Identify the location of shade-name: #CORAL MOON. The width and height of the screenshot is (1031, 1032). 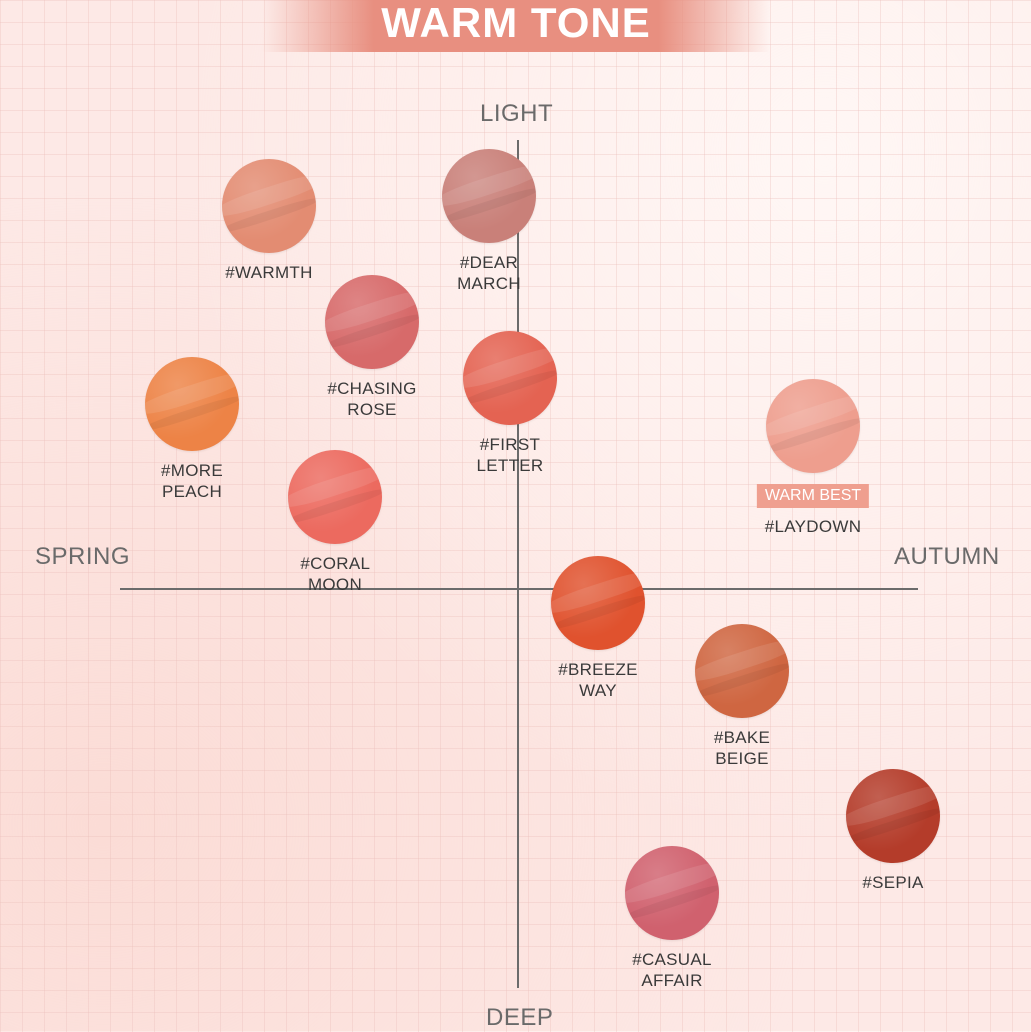
(335, 574).